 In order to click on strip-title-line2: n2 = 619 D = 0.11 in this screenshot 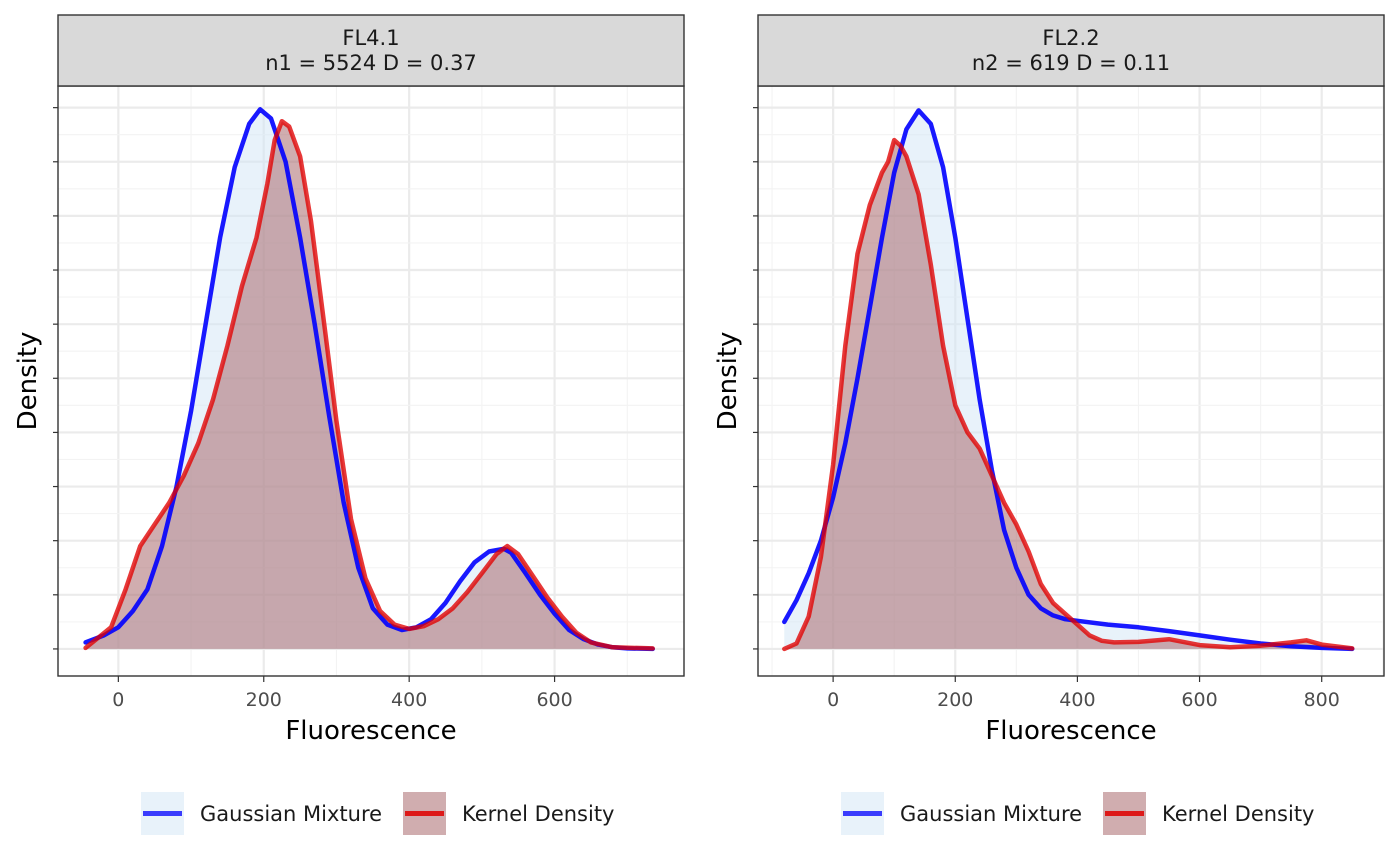, I will do `click(1071, 63)`.